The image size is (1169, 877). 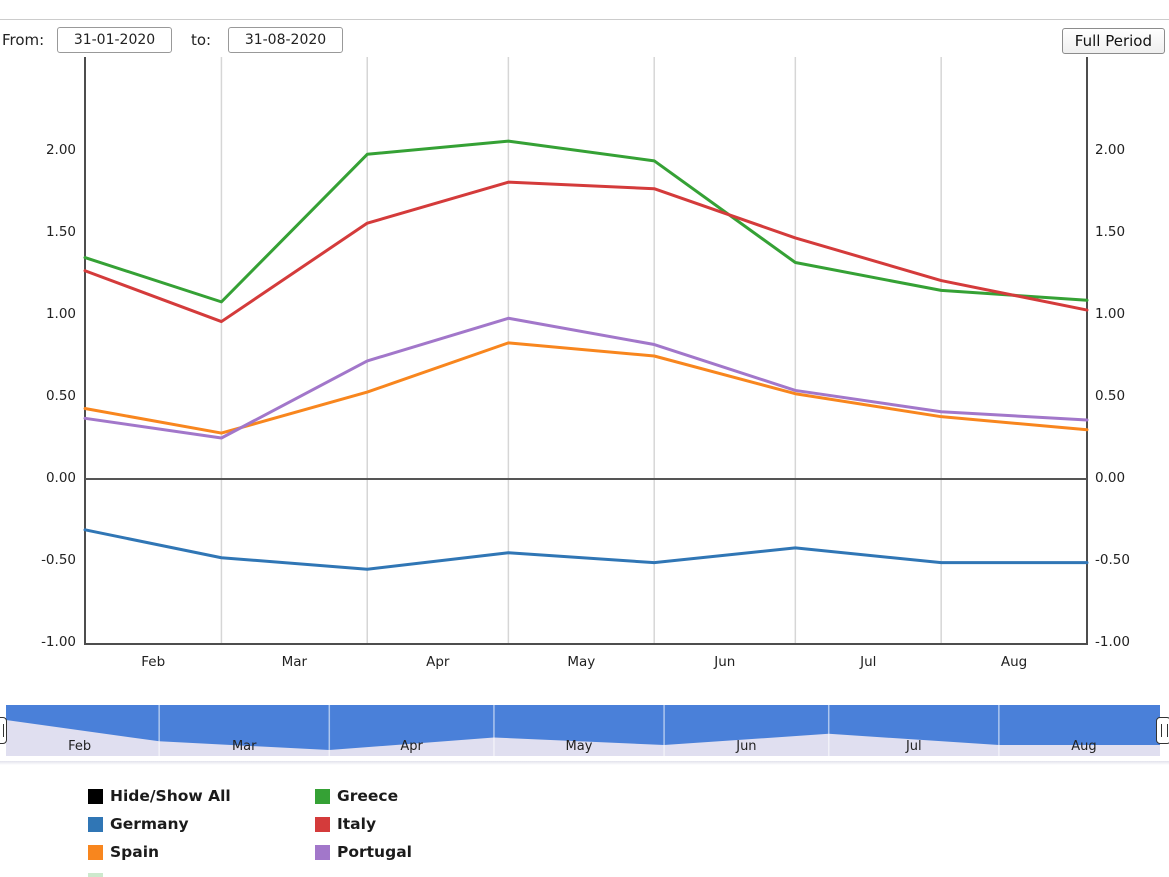 I want to click on y-axis-label-right: 2.00, so click(x=1110, y=150).